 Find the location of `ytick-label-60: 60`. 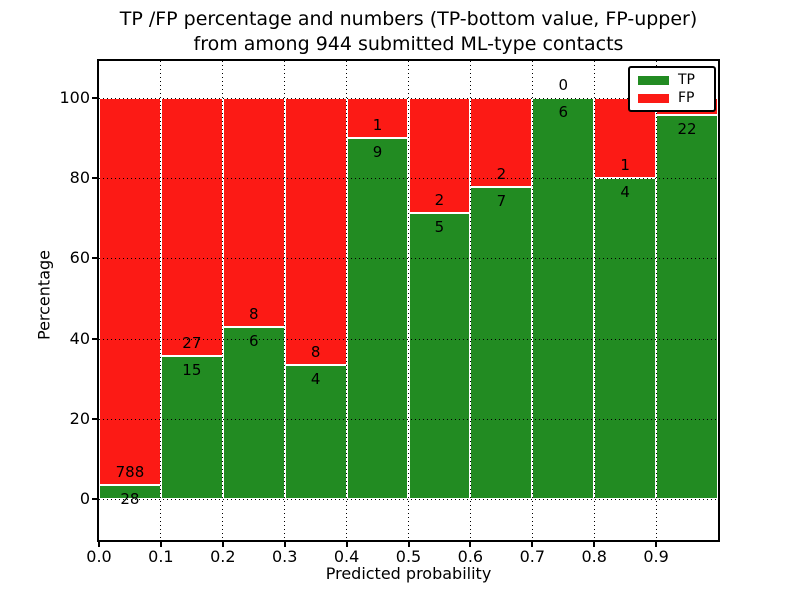

ytick-label-60: 60 is located at coordinates (79, 258).